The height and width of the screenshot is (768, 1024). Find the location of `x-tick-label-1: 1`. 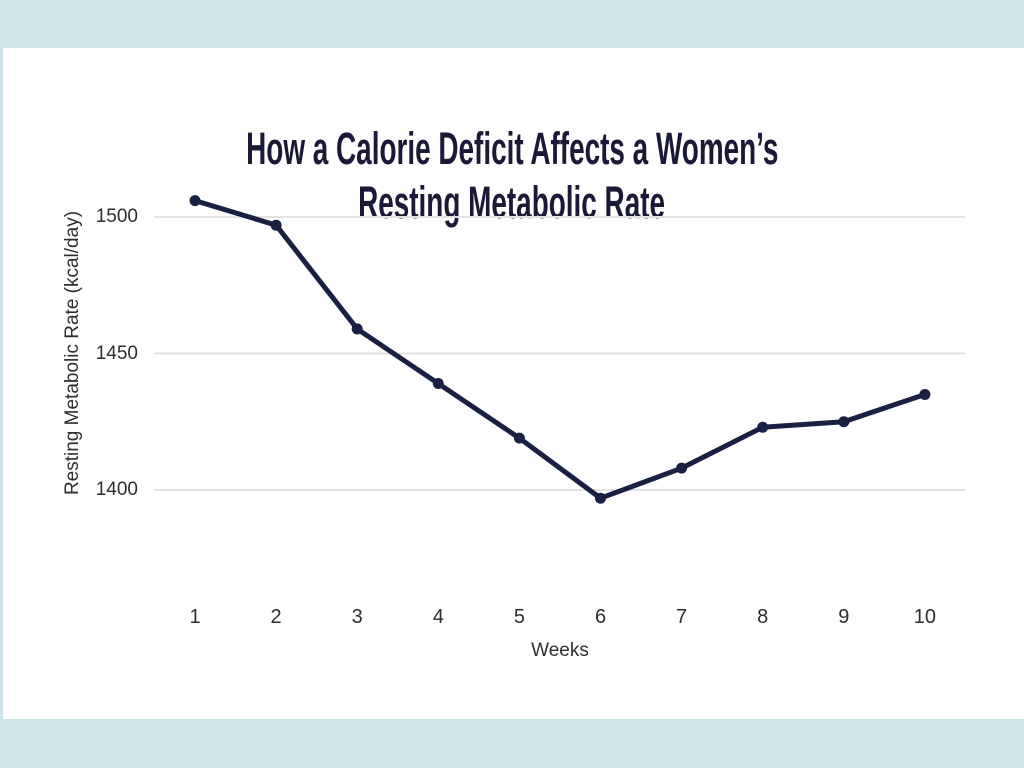

x-tick-label-1: 1 is located at coordinates (195, 617).